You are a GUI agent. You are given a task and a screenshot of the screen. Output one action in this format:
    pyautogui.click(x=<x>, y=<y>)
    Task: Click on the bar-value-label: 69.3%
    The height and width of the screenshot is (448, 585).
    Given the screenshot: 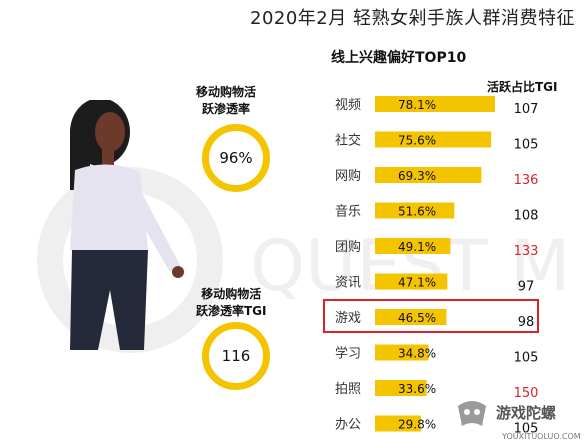 What is the action you would take?
    pyautogui.click(x=417, y=176)
    